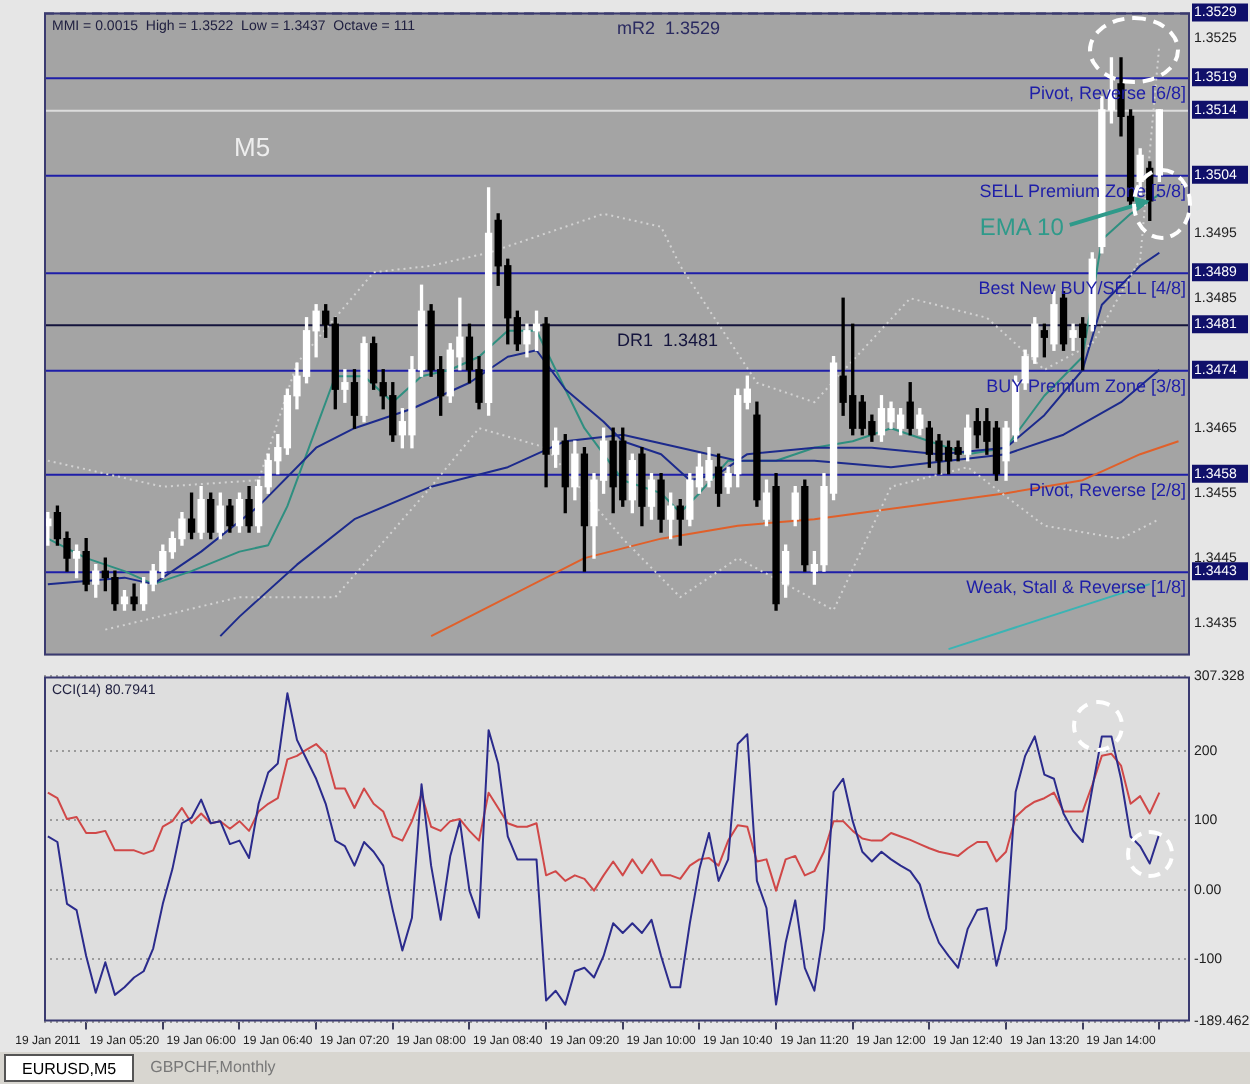 Image resolution: width=1250 pixels, height=1084 pixels. What do you see at coordinates (345, 386) in the screenshot?
I see `candlestick` at bounding box center [345, 386].